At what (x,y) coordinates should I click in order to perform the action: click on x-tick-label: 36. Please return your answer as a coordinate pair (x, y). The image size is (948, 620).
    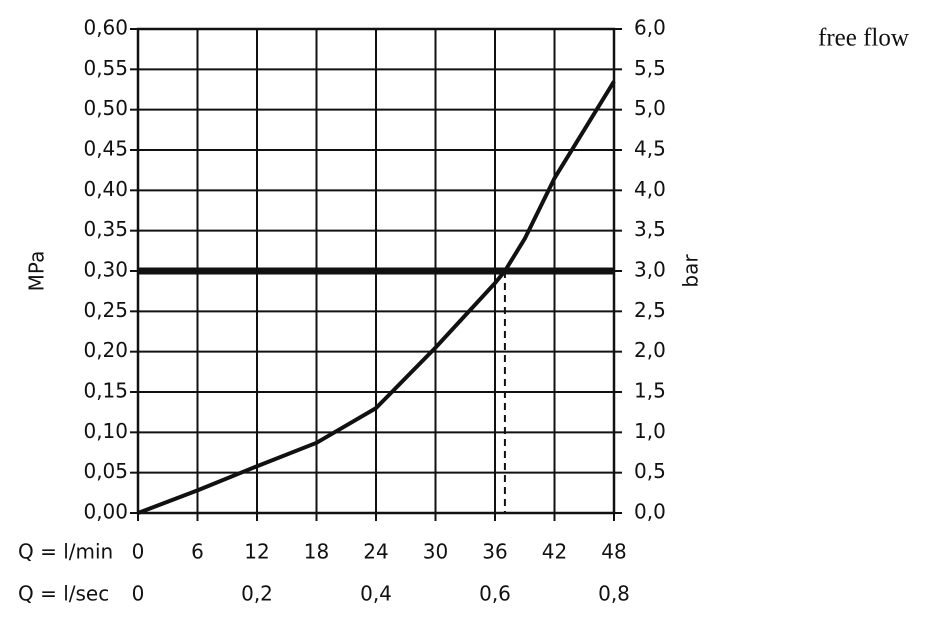
    Looking at the image, I should click on (494, 552).